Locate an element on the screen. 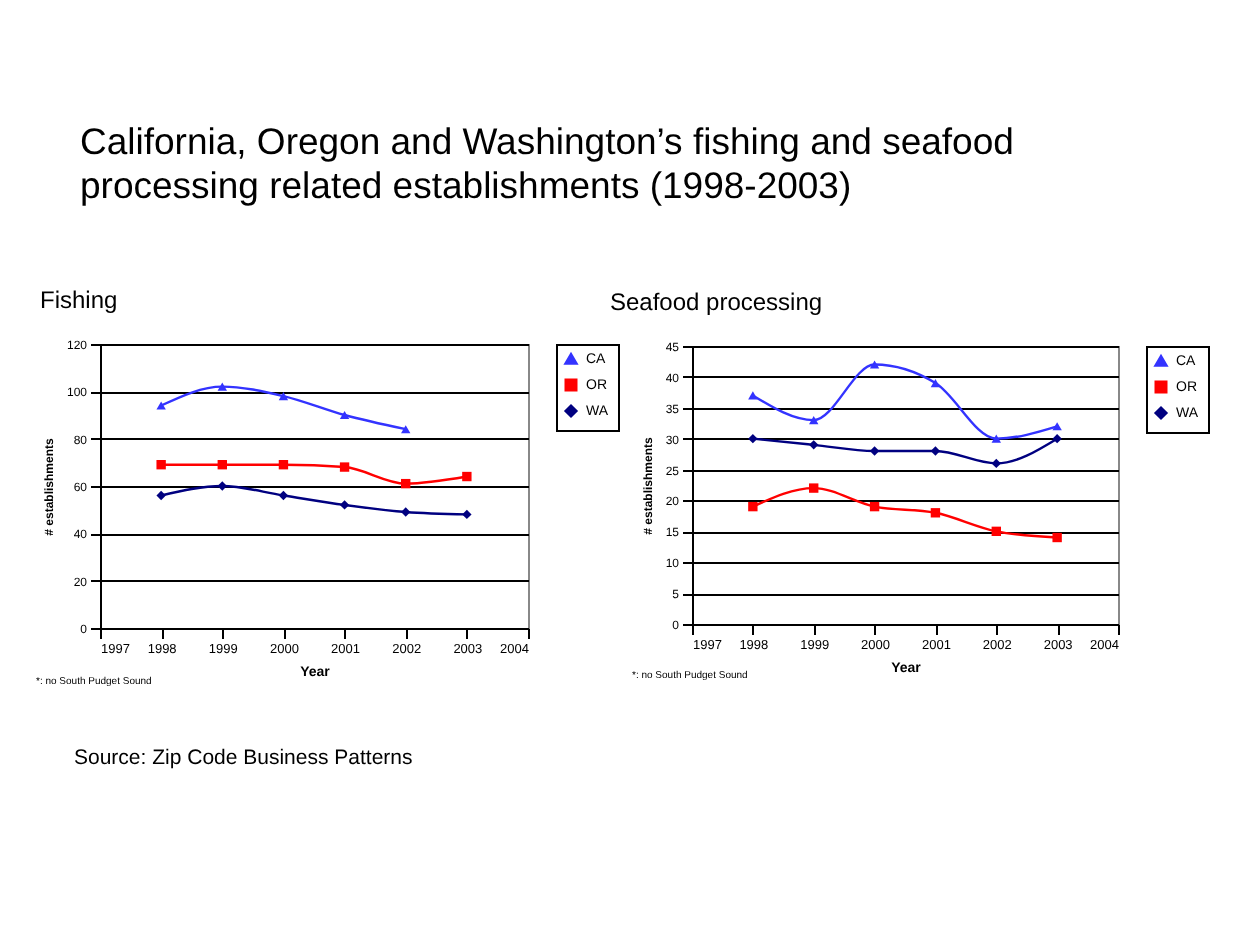 The height and width of the screenshot is (942, 1258). chart-title: California, Oregon and Washington’s fishing and seafood processing related establishments (1998-2003) is located at coordinates (548, 164).